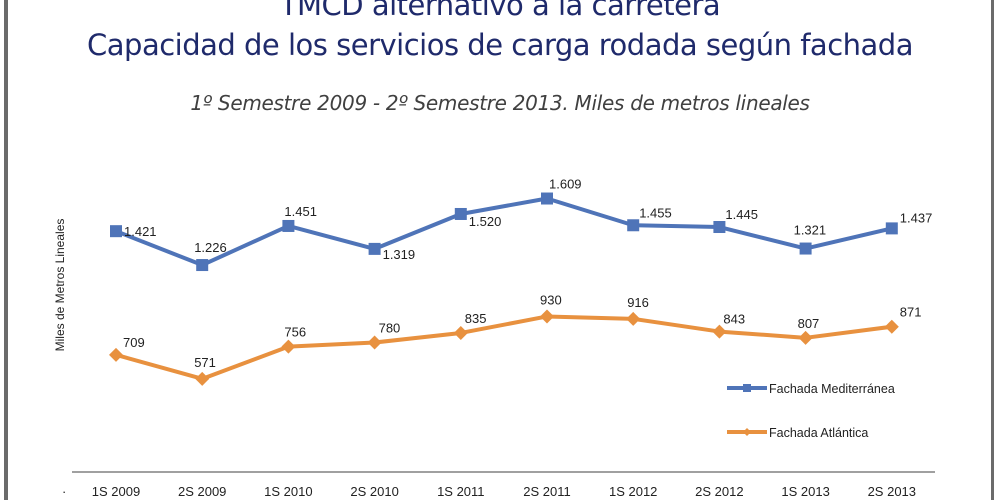 The image size is (1000, 500). Describe the element at coordinates (374, 491) in the screenshot. I see `x-tick-label: 2S 2010` at that location.